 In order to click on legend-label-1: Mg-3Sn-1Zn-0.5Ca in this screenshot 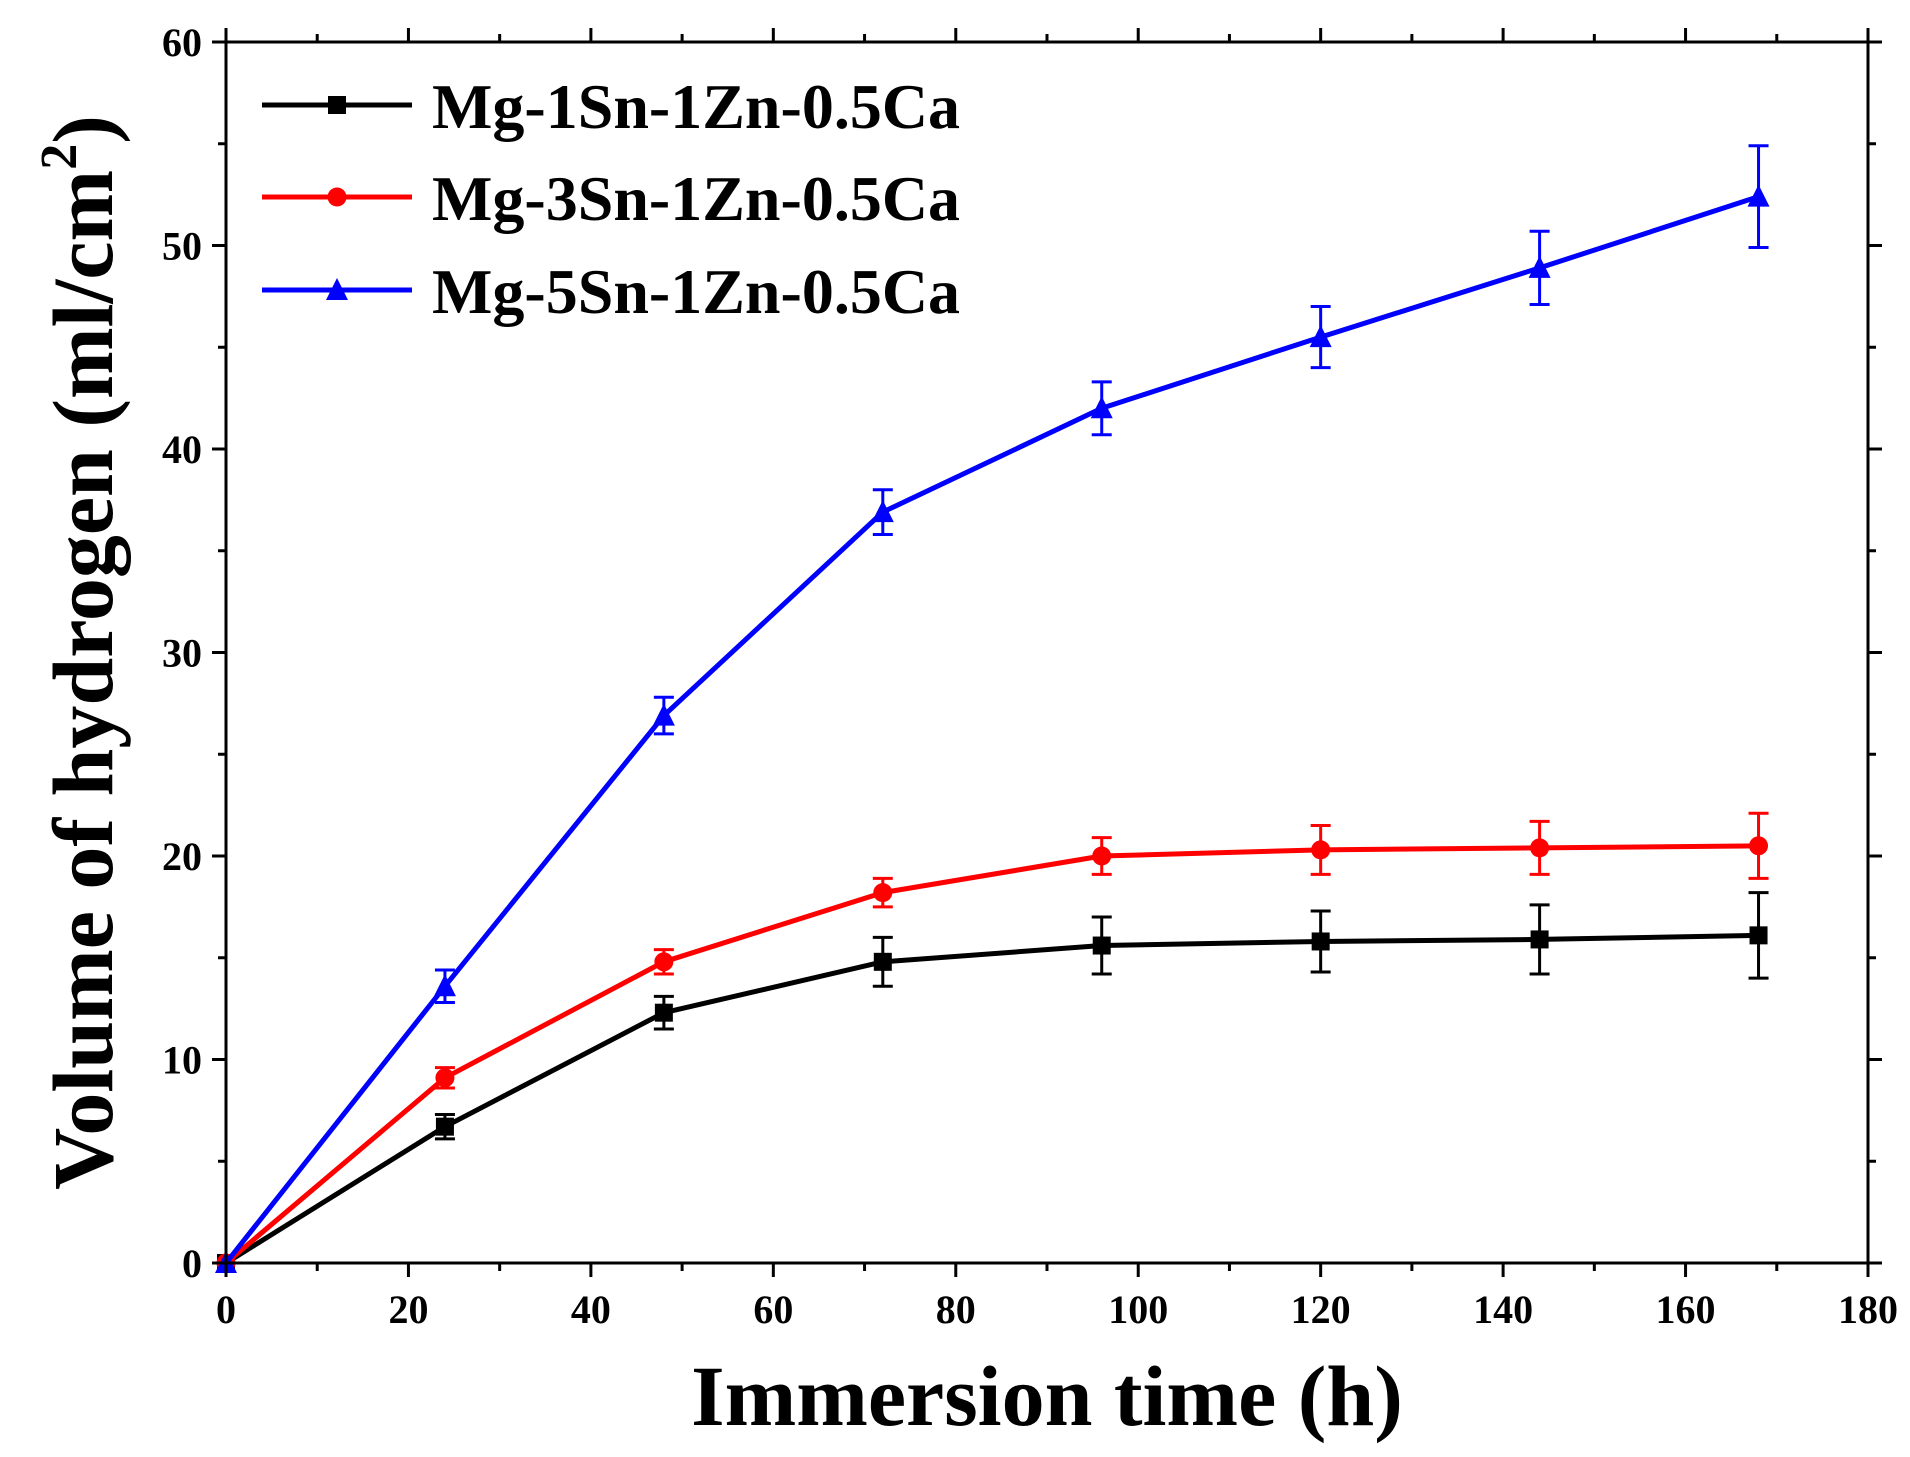, I will do `click(696, 198)`.